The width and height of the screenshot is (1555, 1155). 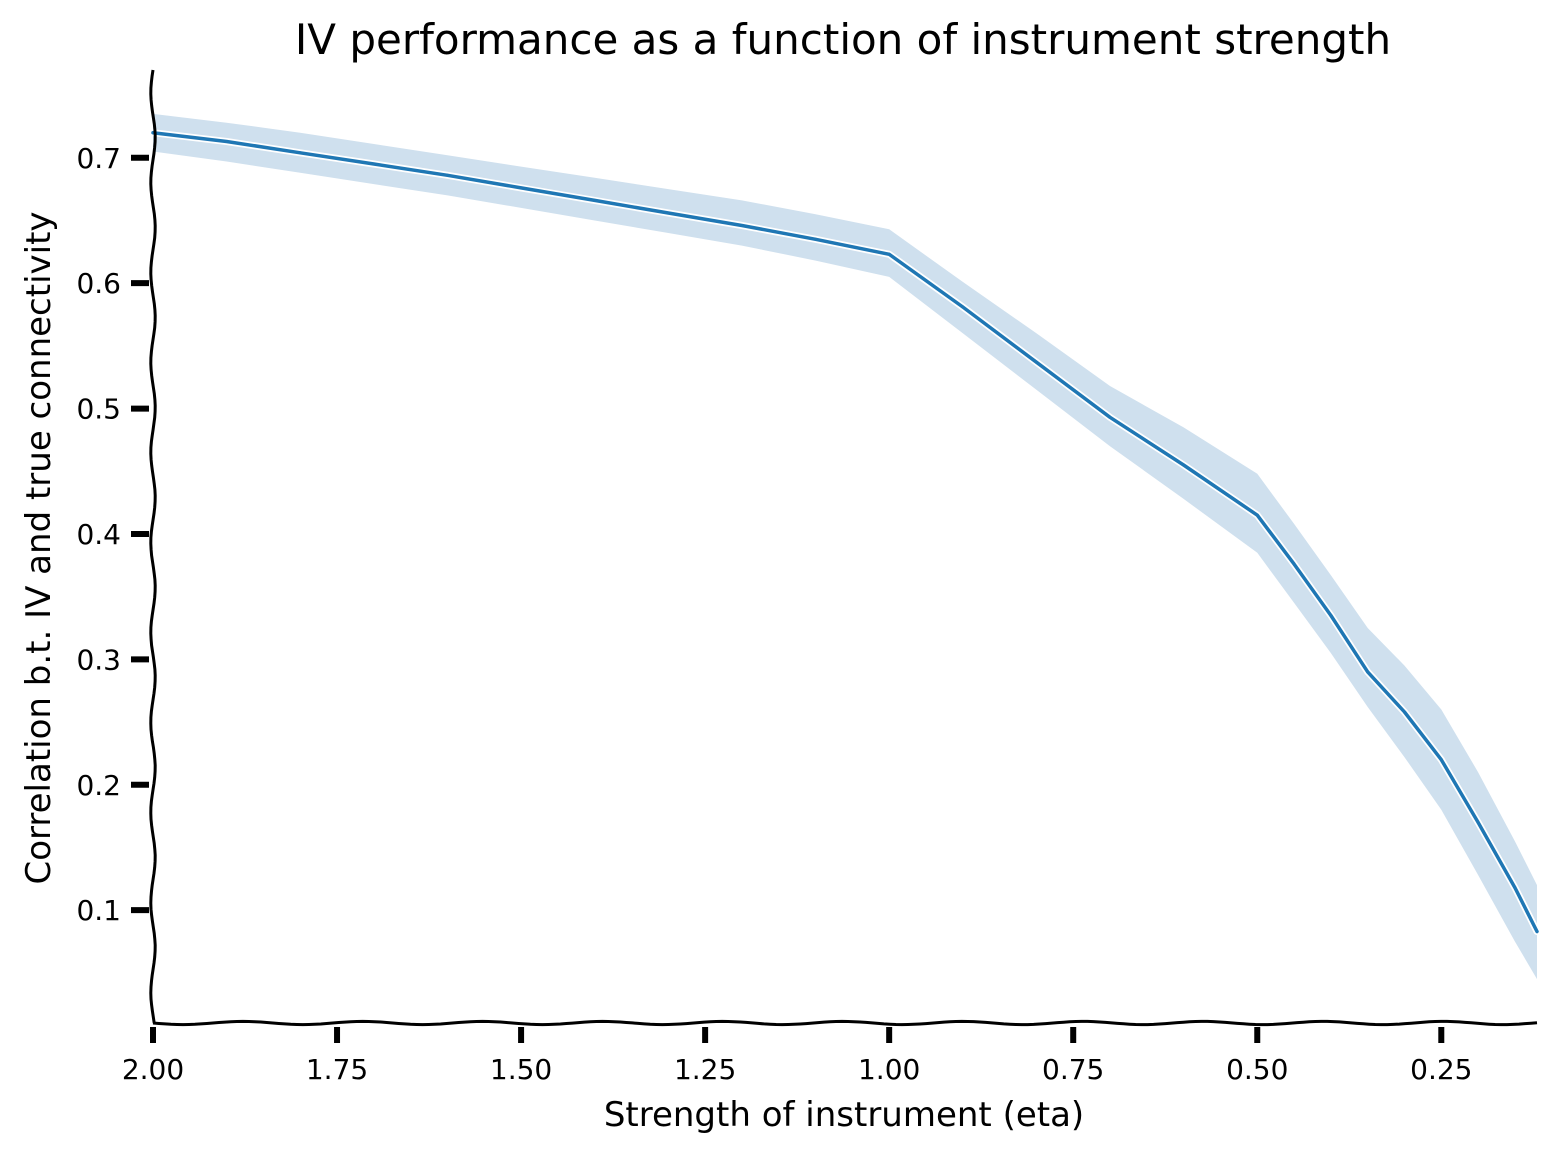 I want to click on y-tick-label: 0.4, so click(x=98, y=534).